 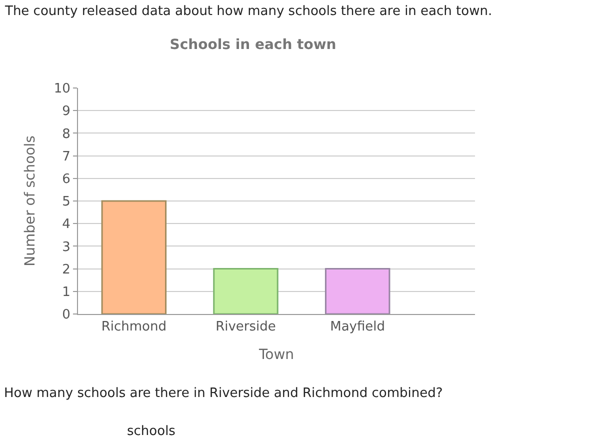 What do you see at coordinates (66, 247) in the screenshot?
I see `y-tick-label: 3` at bounding box center [66, 247].